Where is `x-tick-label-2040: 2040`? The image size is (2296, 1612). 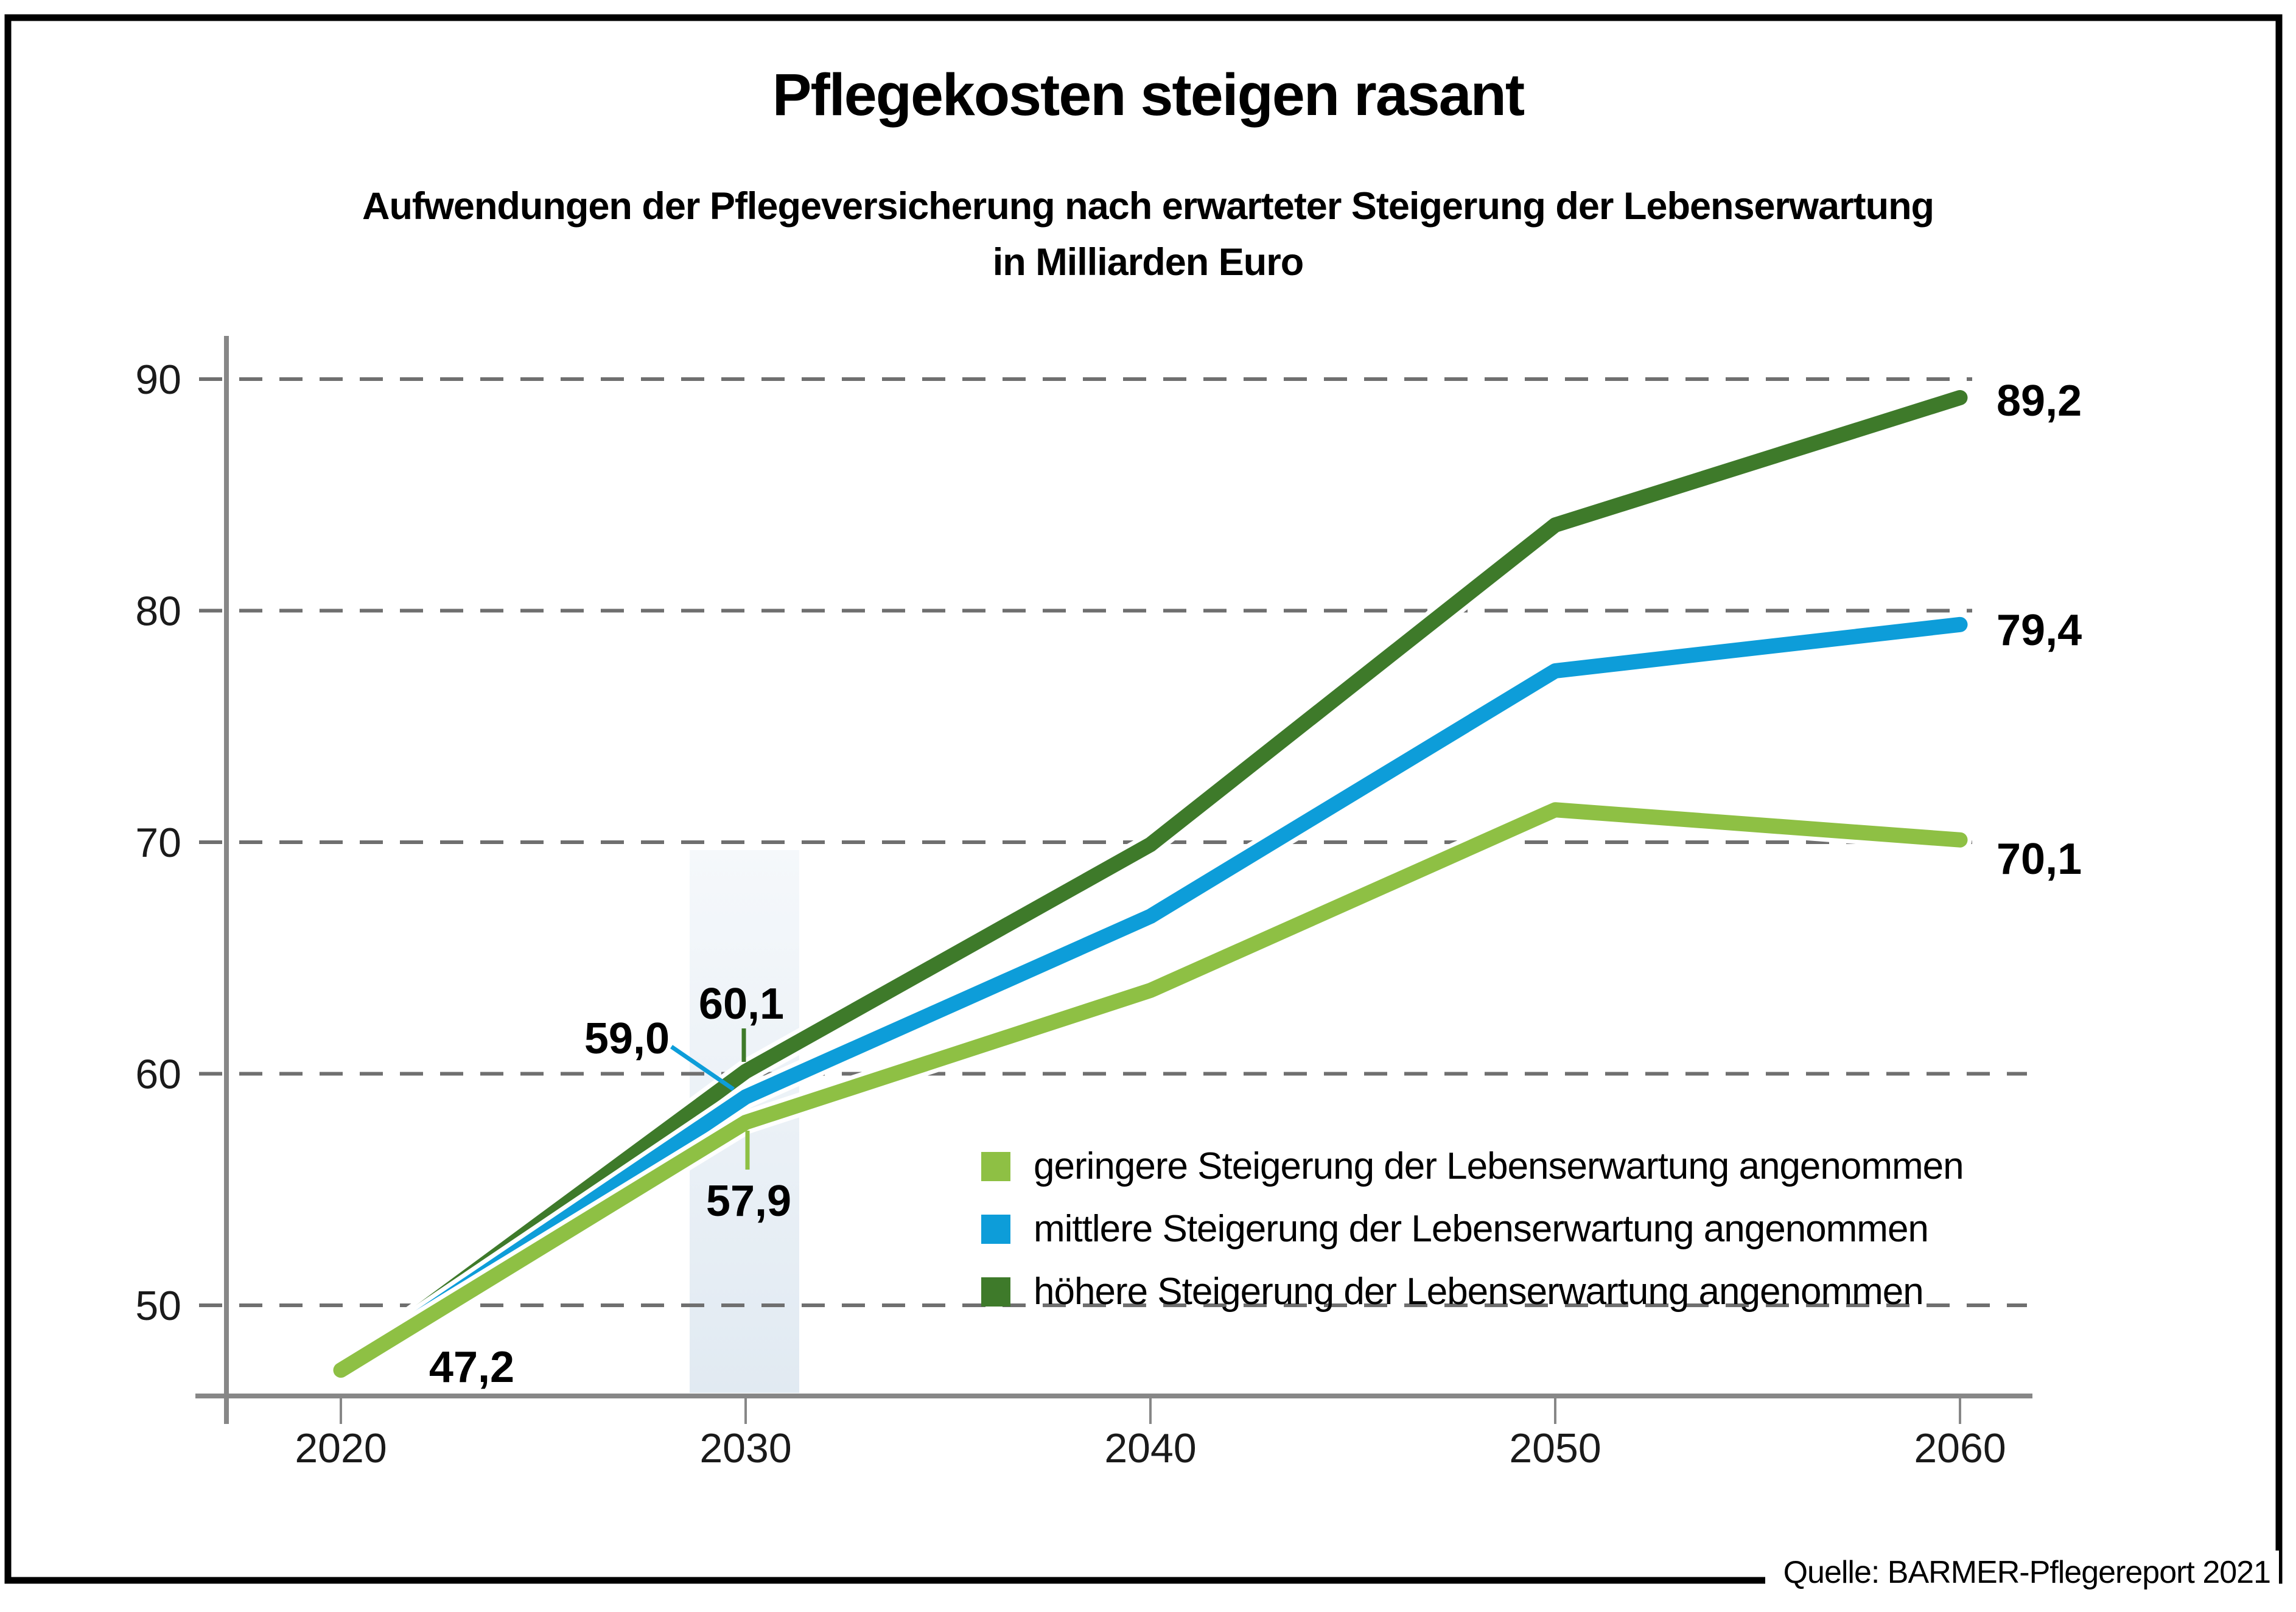
x-tick-label-2040: 2040 is located at coordinates (1150, 1448).